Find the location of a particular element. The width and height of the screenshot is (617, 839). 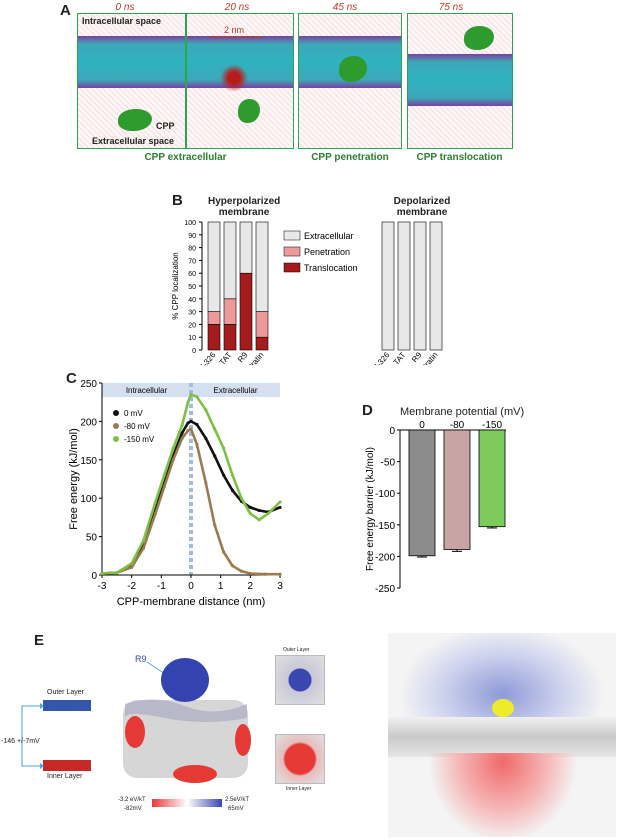

time-2: 45 ns is located at coordinates (345, 7).